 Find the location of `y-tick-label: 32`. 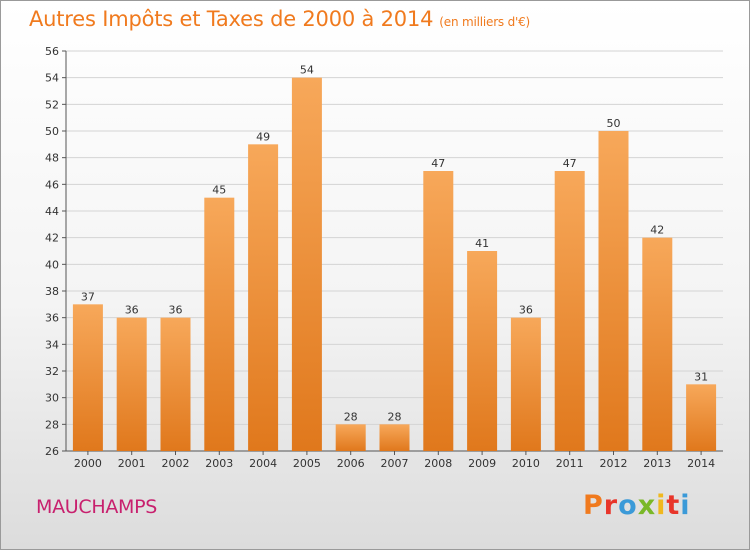

y-tick-label: 32 is located at coordinates (52, 371).